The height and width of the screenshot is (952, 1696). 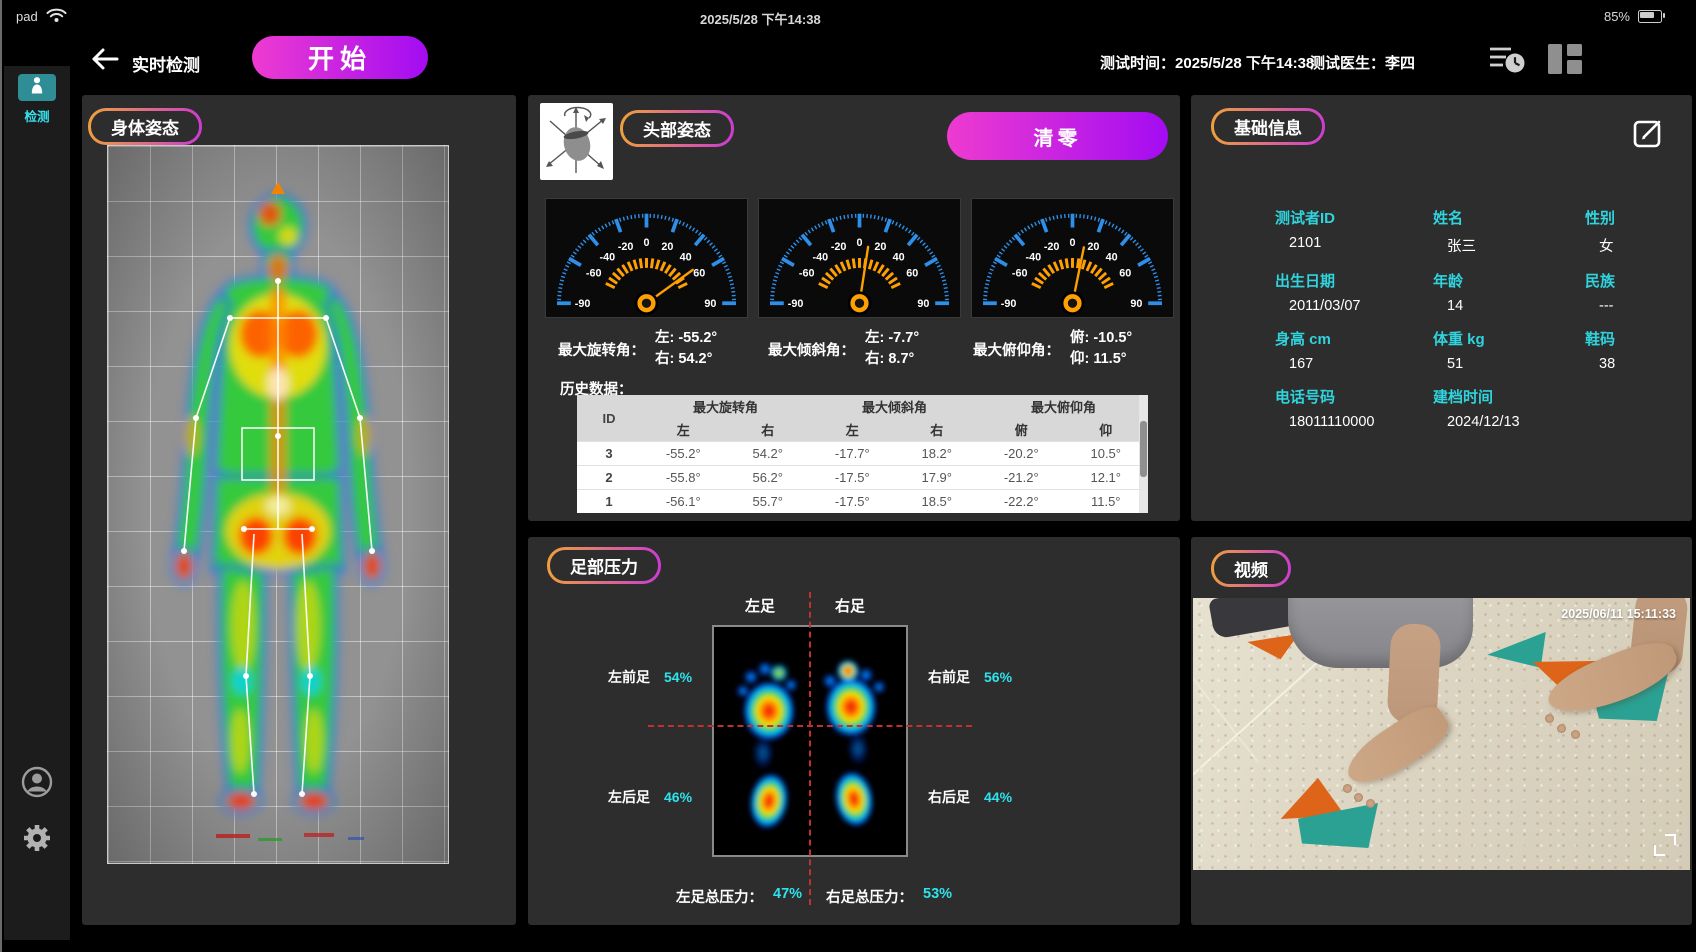 What do you see at coordinates (1509, 231) in the screenshot?
I see `info-field: 姓名张三` at bounding box center [1509, 231].